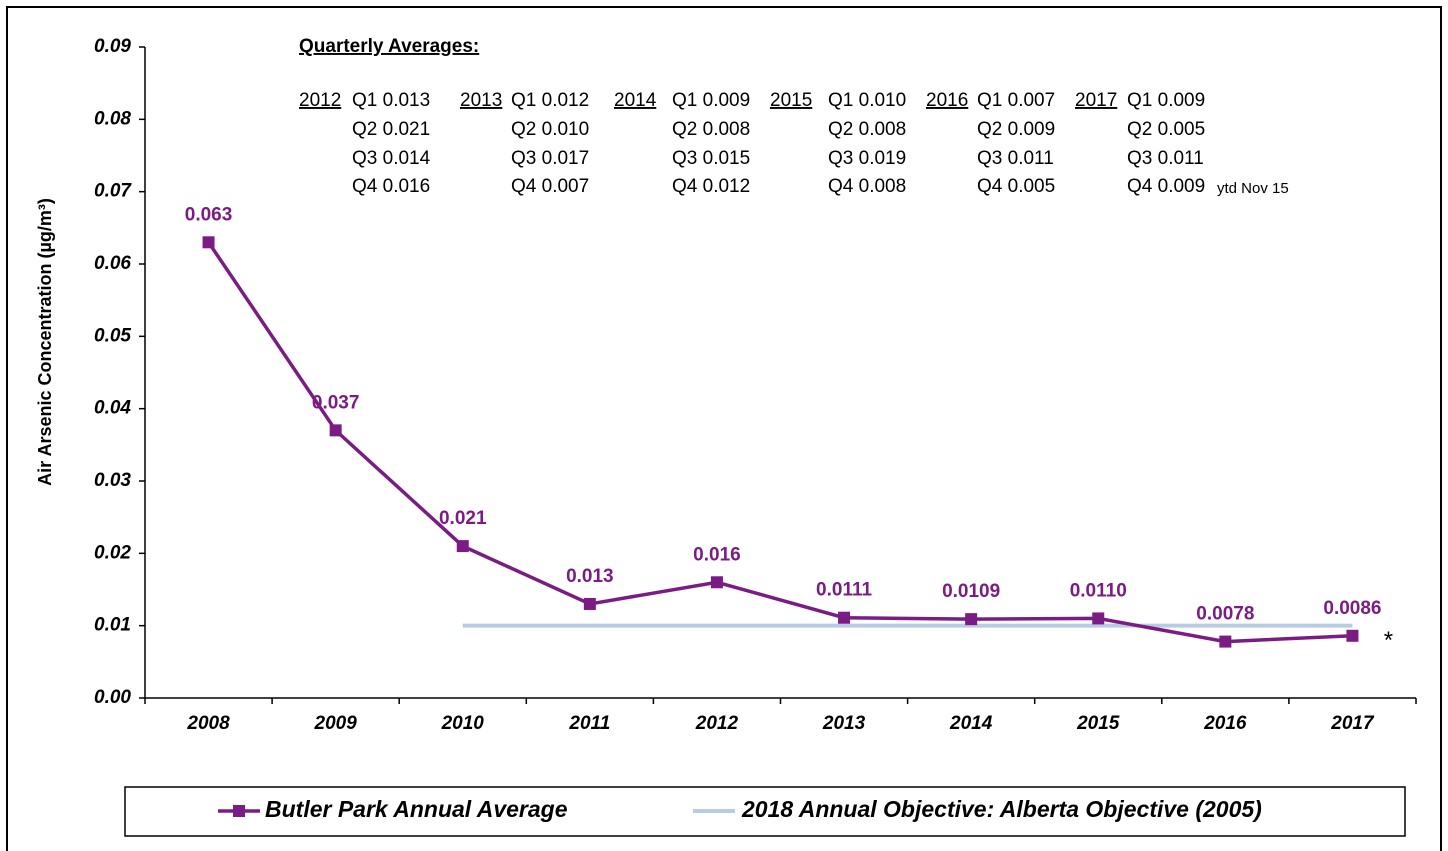  What do you see at coordinates (550, 186) in the screenshot?
I see `annotation-quarter: Q4 0.007` at bounding box center [550, 186].